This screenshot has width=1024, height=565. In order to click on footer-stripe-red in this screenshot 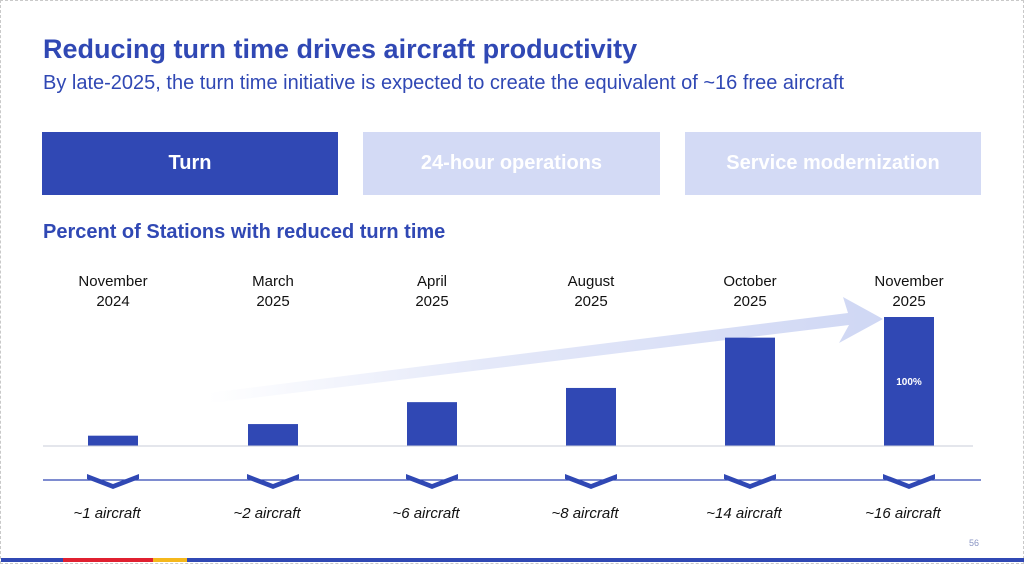, I will do `click(108, 560)`.